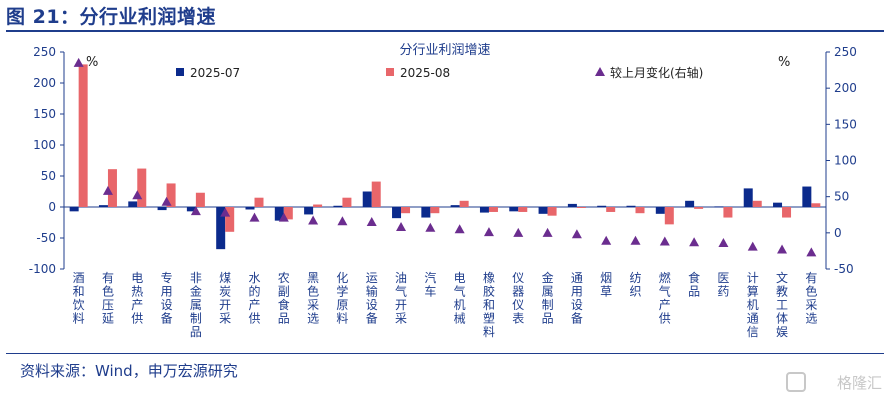  Describe the element at coordinates (841, 197) in the screenshot. I see `right-tick-label: 50` at that location.